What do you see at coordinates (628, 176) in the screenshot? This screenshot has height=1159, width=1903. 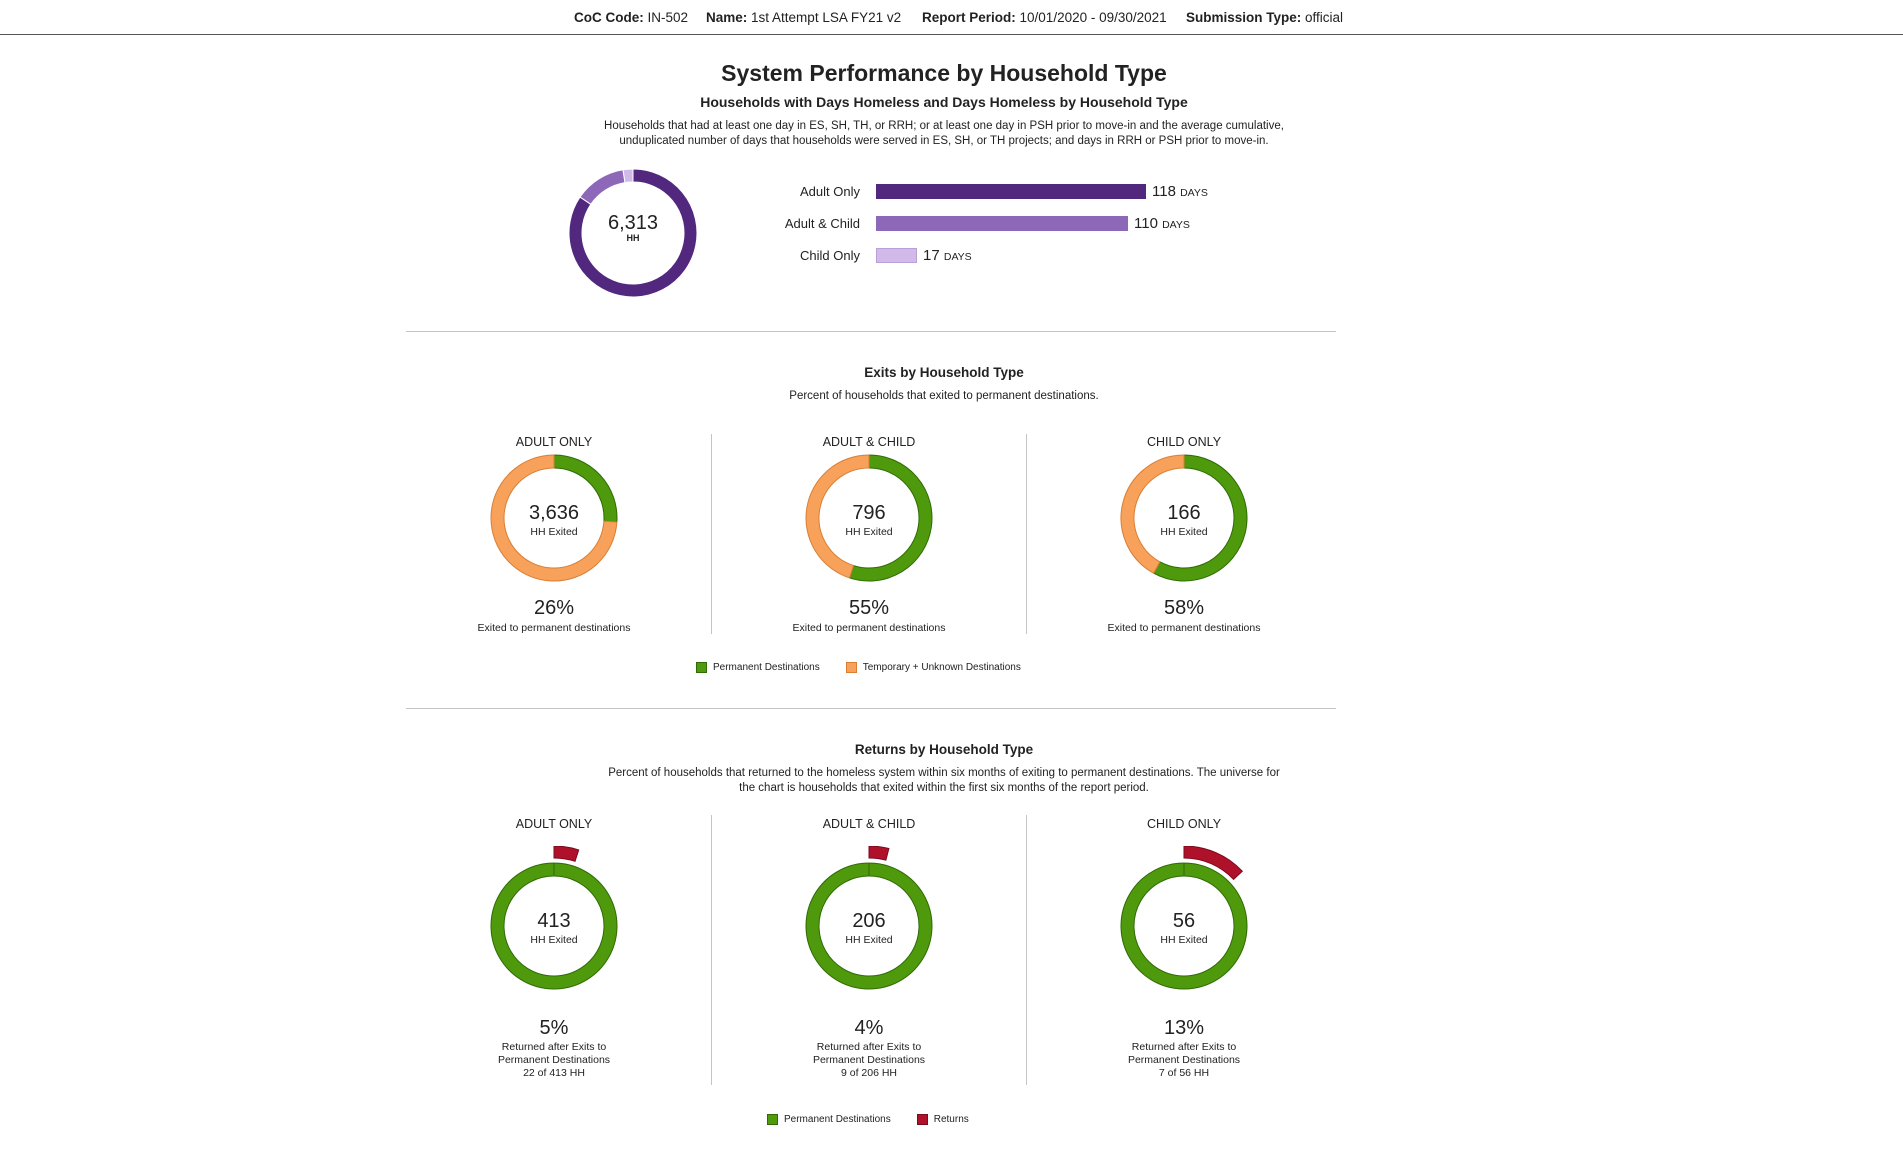 I see `donut-slice-child-only` at bounding box center [628, 176].